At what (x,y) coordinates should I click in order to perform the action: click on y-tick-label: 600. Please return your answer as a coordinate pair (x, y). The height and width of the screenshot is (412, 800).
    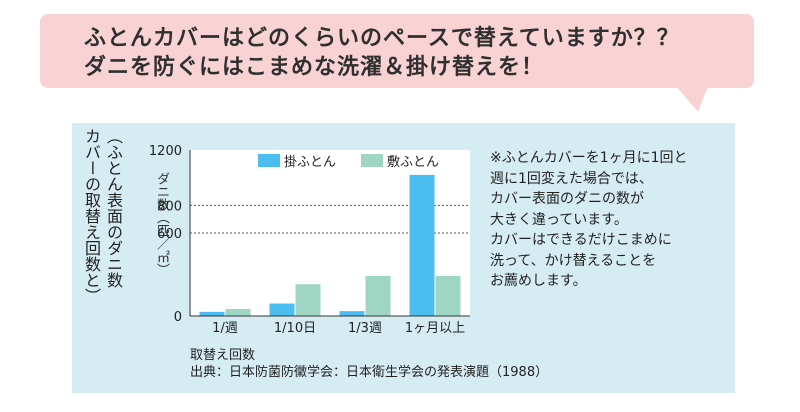
    Looking at the image, I should click on (169, 234).